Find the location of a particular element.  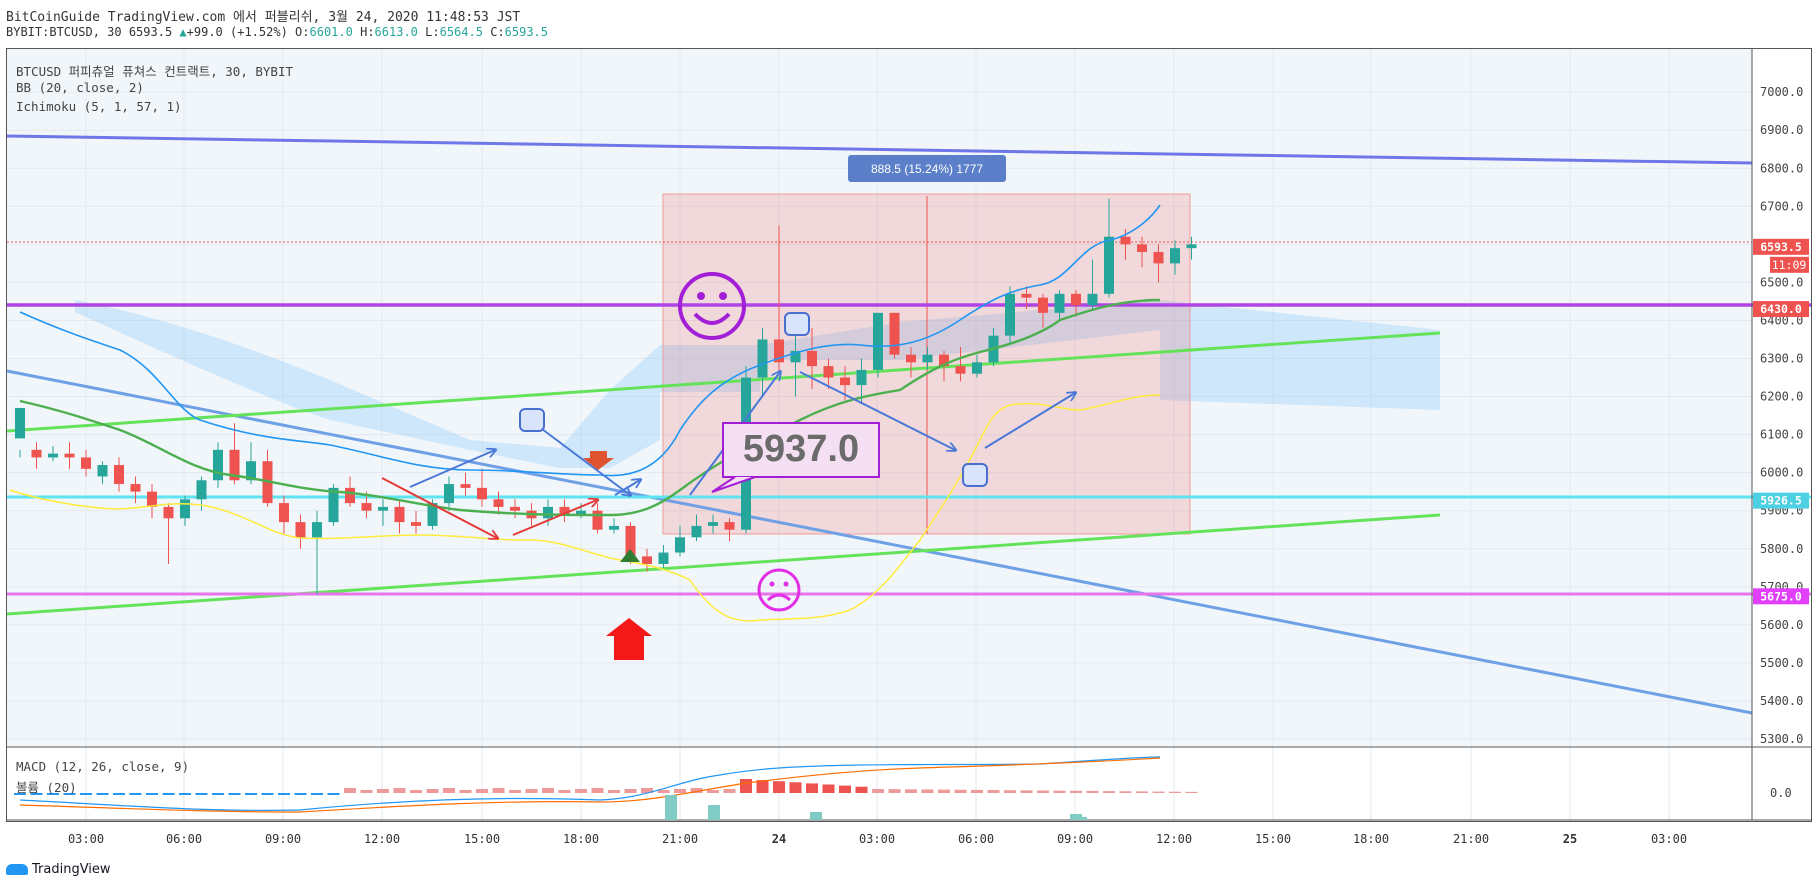

tradingview-logo: TradingView is located at coordinates (58, 869).